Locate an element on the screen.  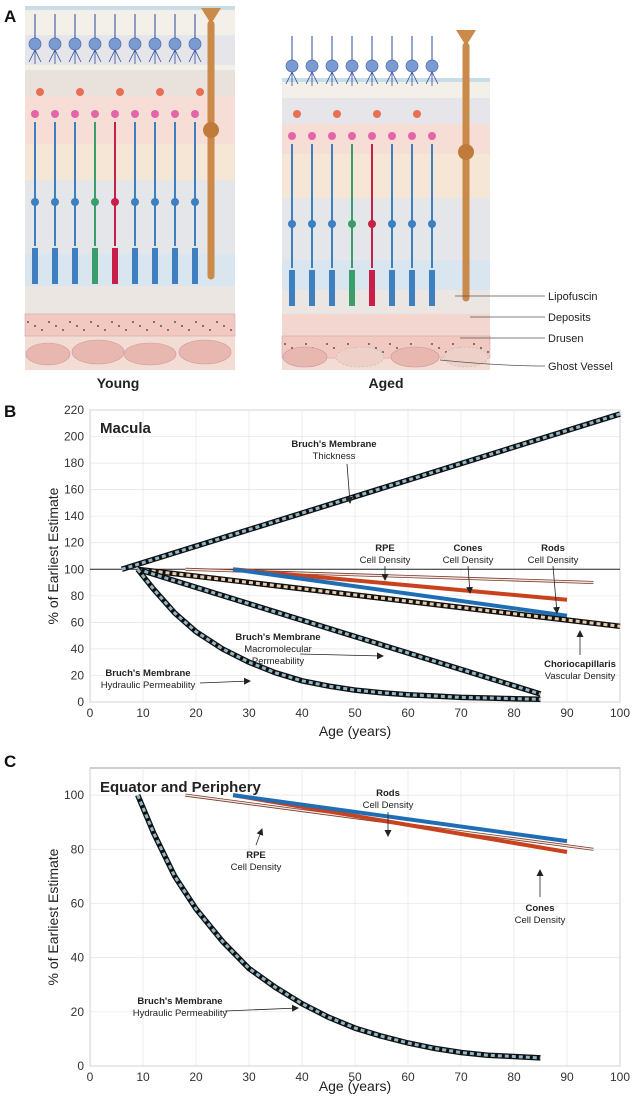
series-rods-line is located at coordinates (400, 592).